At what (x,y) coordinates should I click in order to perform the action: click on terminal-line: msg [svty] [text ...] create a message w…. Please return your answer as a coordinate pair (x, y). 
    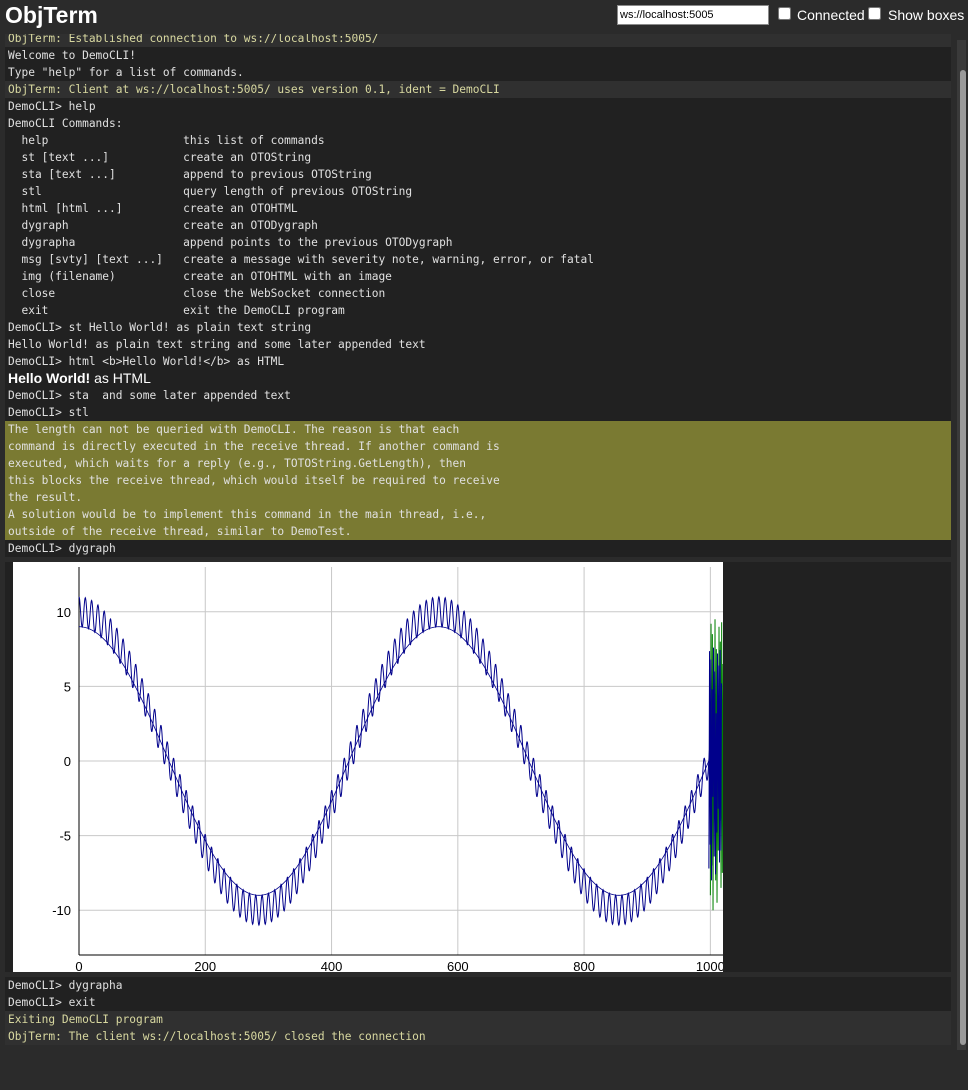
    Looking at the image, I should click on (301, 259).